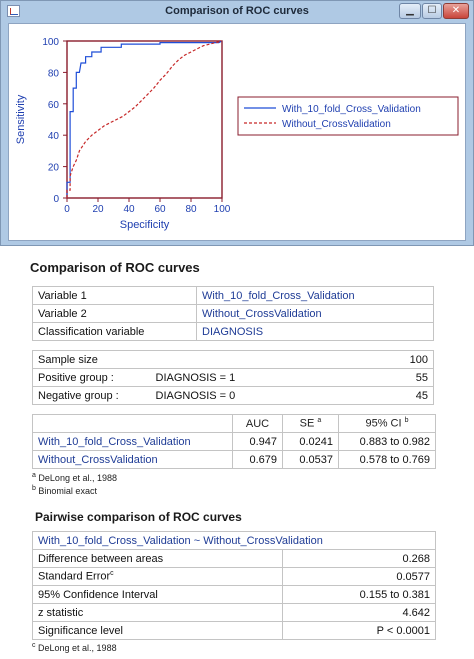  What do you see at coordinates (336, 124) in the screenshot?
I see `legend-label: Without_CrossValidation` at bounding box center [336, 124].